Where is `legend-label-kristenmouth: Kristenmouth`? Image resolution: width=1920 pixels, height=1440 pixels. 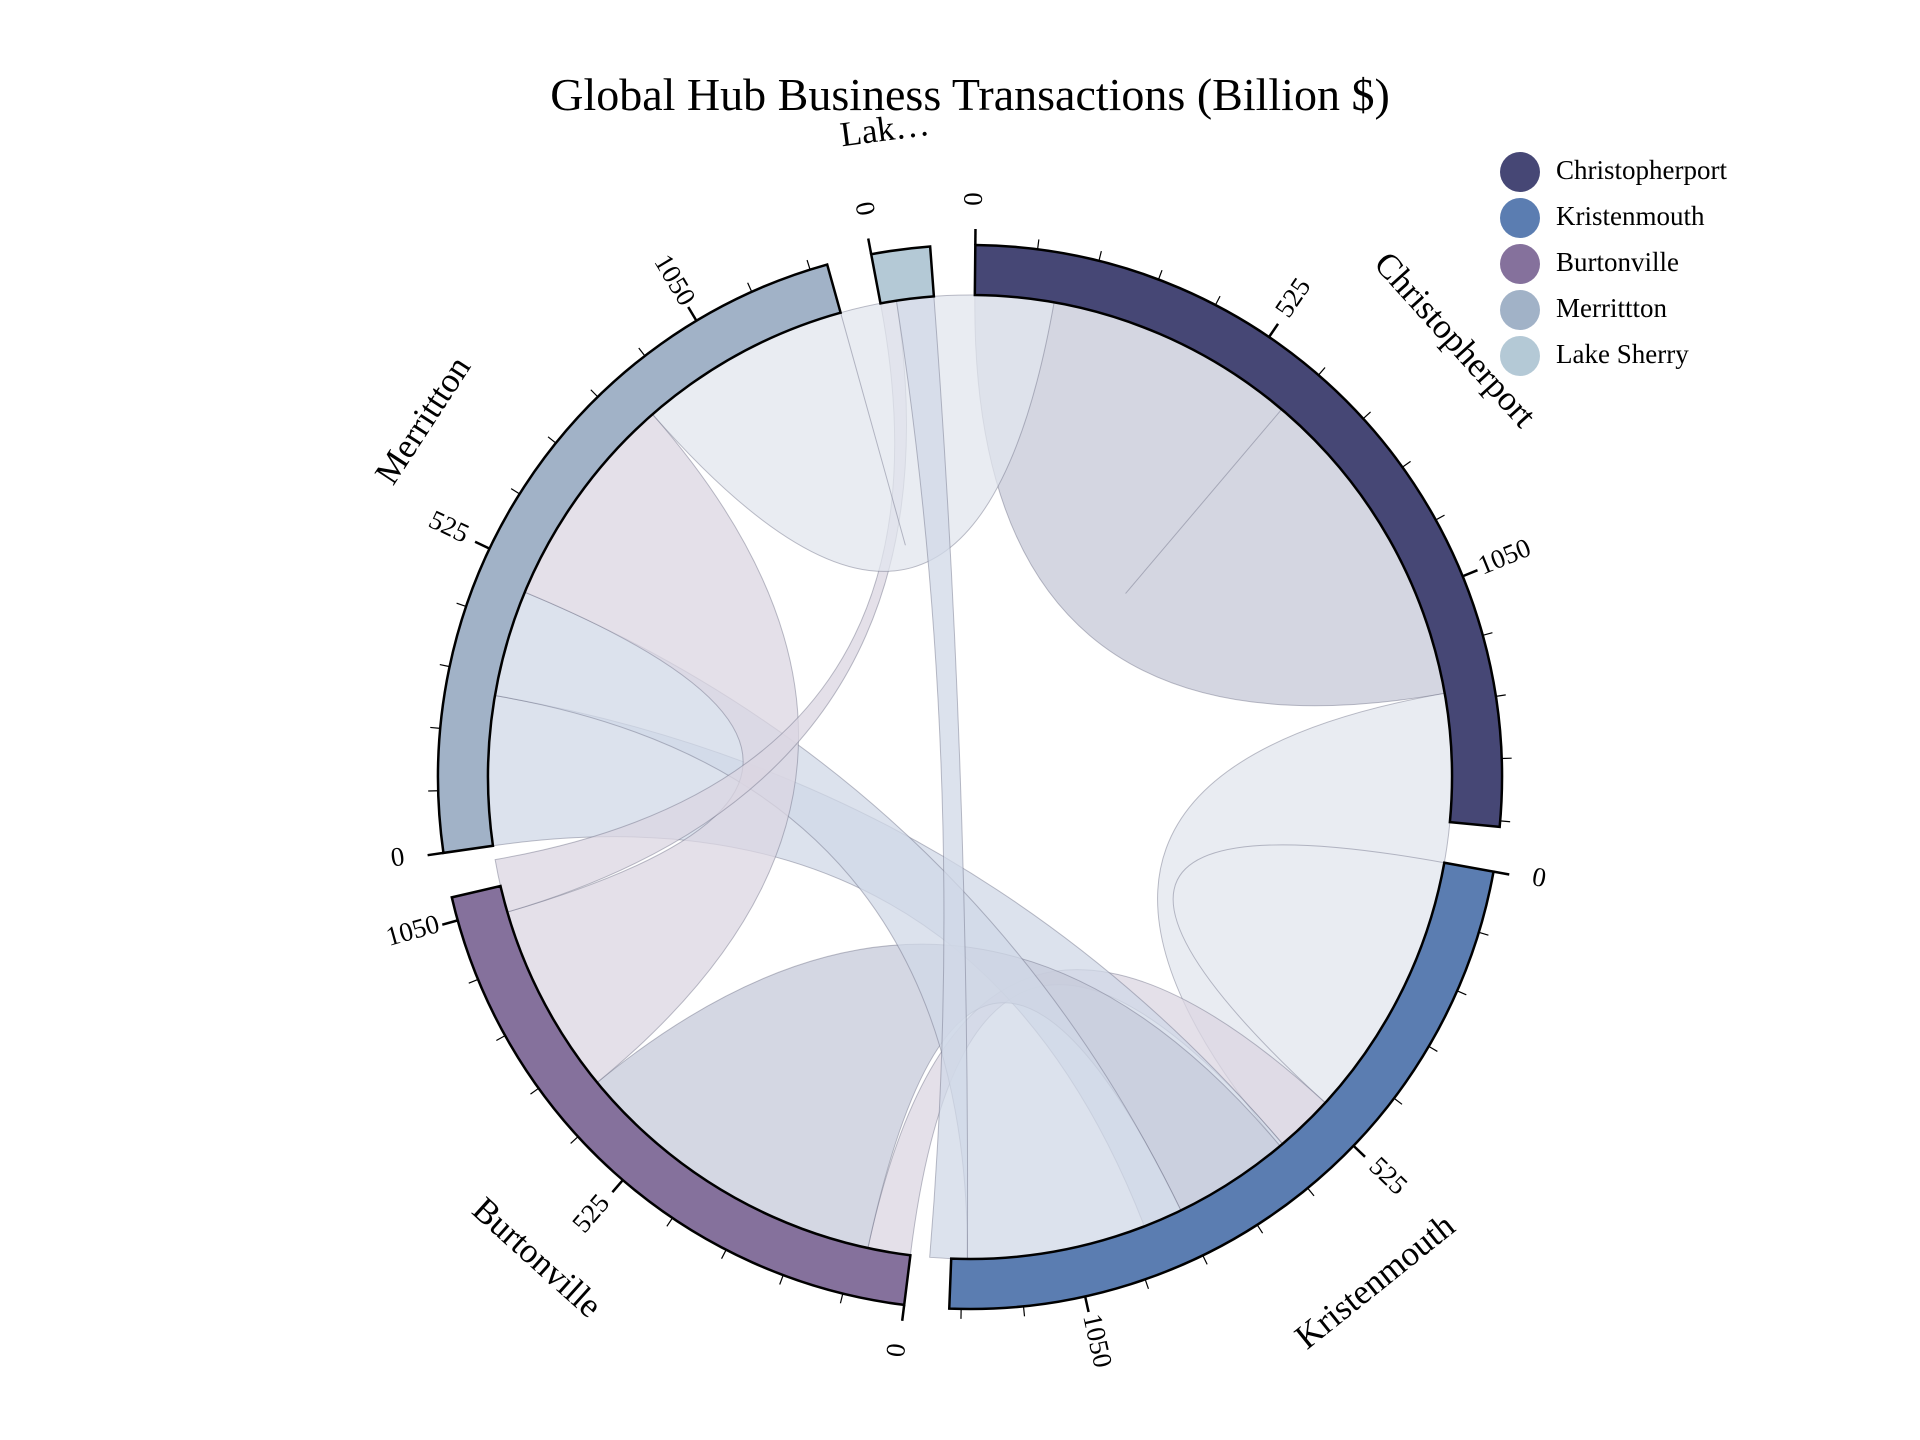 legend-label-kristenmouth: Kristenmouth is located at coordinates (1630, 216).